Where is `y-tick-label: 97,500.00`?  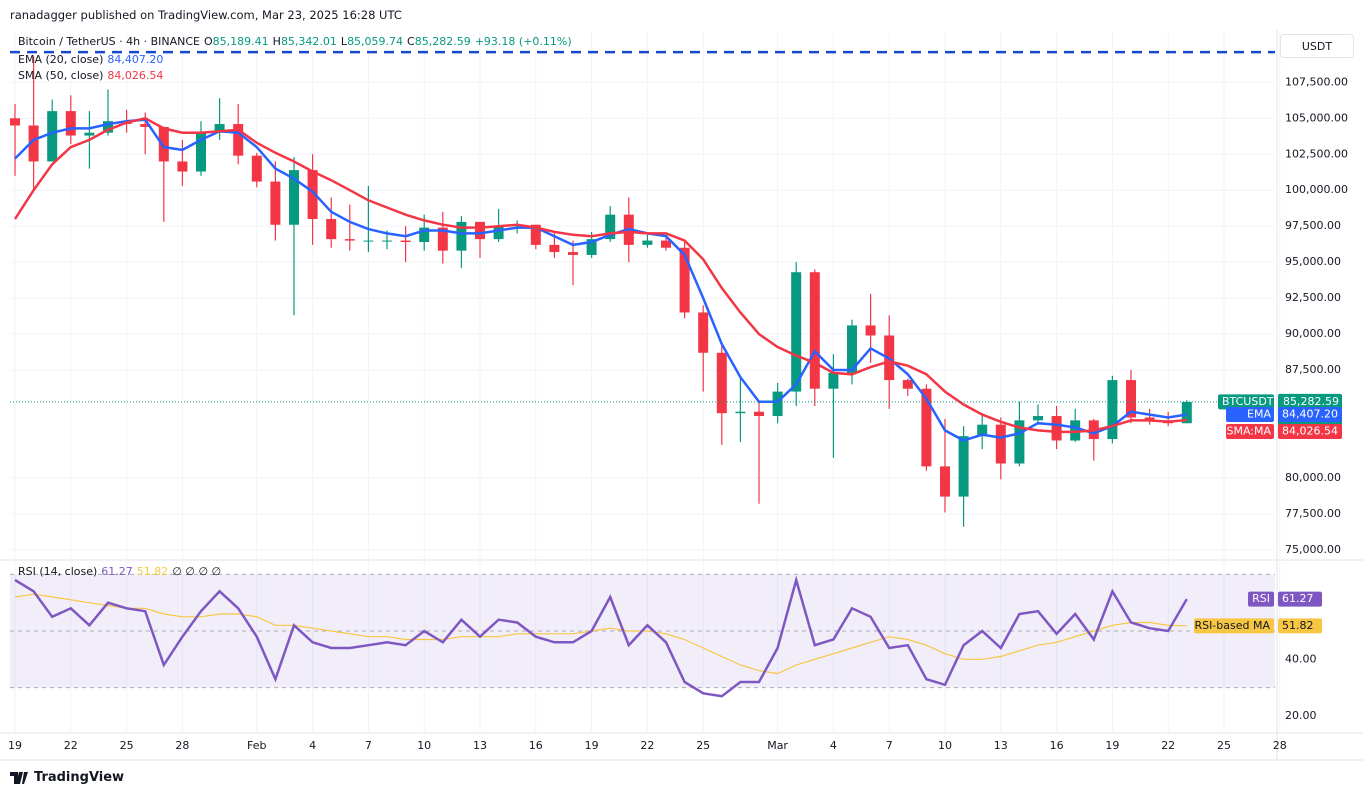
y-tick-label: 97,500.00 is located at coordinates (1313, 225).